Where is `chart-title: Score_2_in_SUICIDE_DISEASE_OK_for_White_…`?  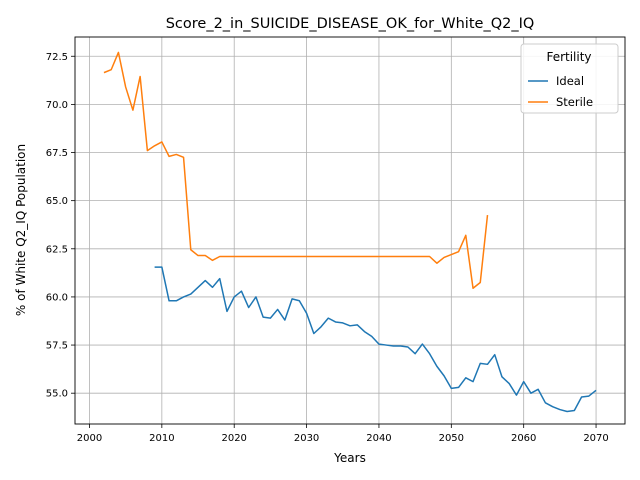 chart-title: Score_2_in_SUICIDE_DISEASE_OK_for_White_… is located at coordinates (350, 24).